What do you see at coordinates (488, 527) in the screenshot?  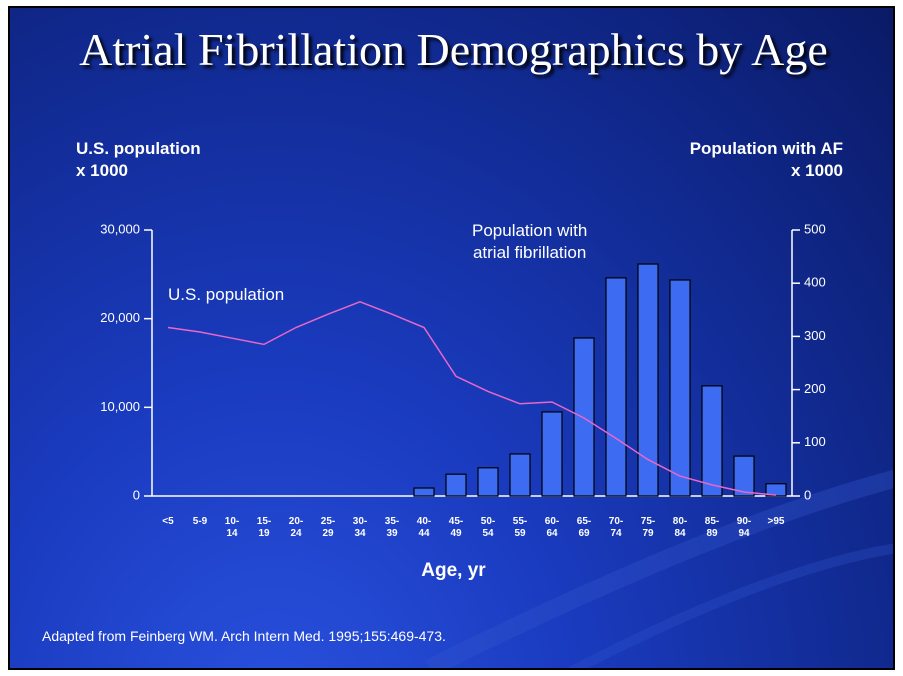 I see `x-tick-label: 50-54` at bounding box center [488, 527].